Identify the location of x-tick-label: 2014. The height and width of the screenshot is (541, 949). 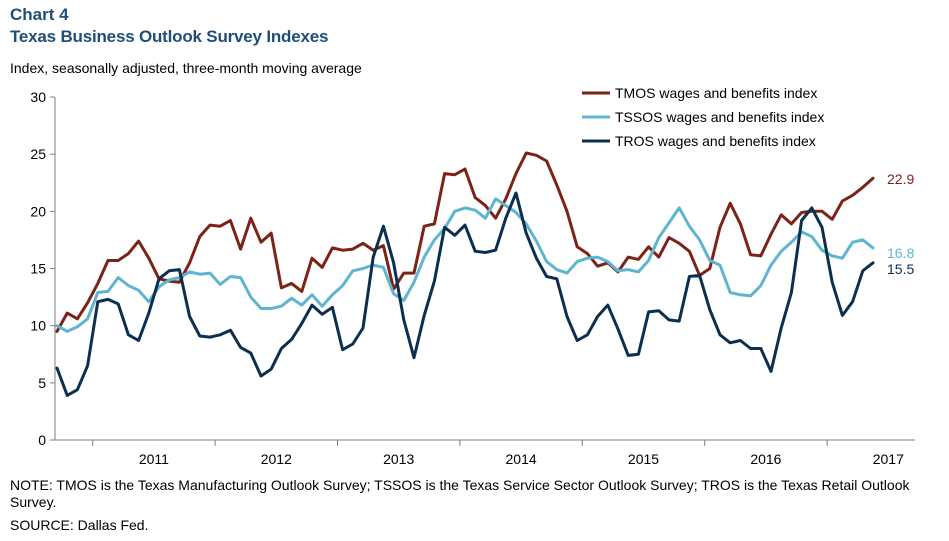
(521, 459).